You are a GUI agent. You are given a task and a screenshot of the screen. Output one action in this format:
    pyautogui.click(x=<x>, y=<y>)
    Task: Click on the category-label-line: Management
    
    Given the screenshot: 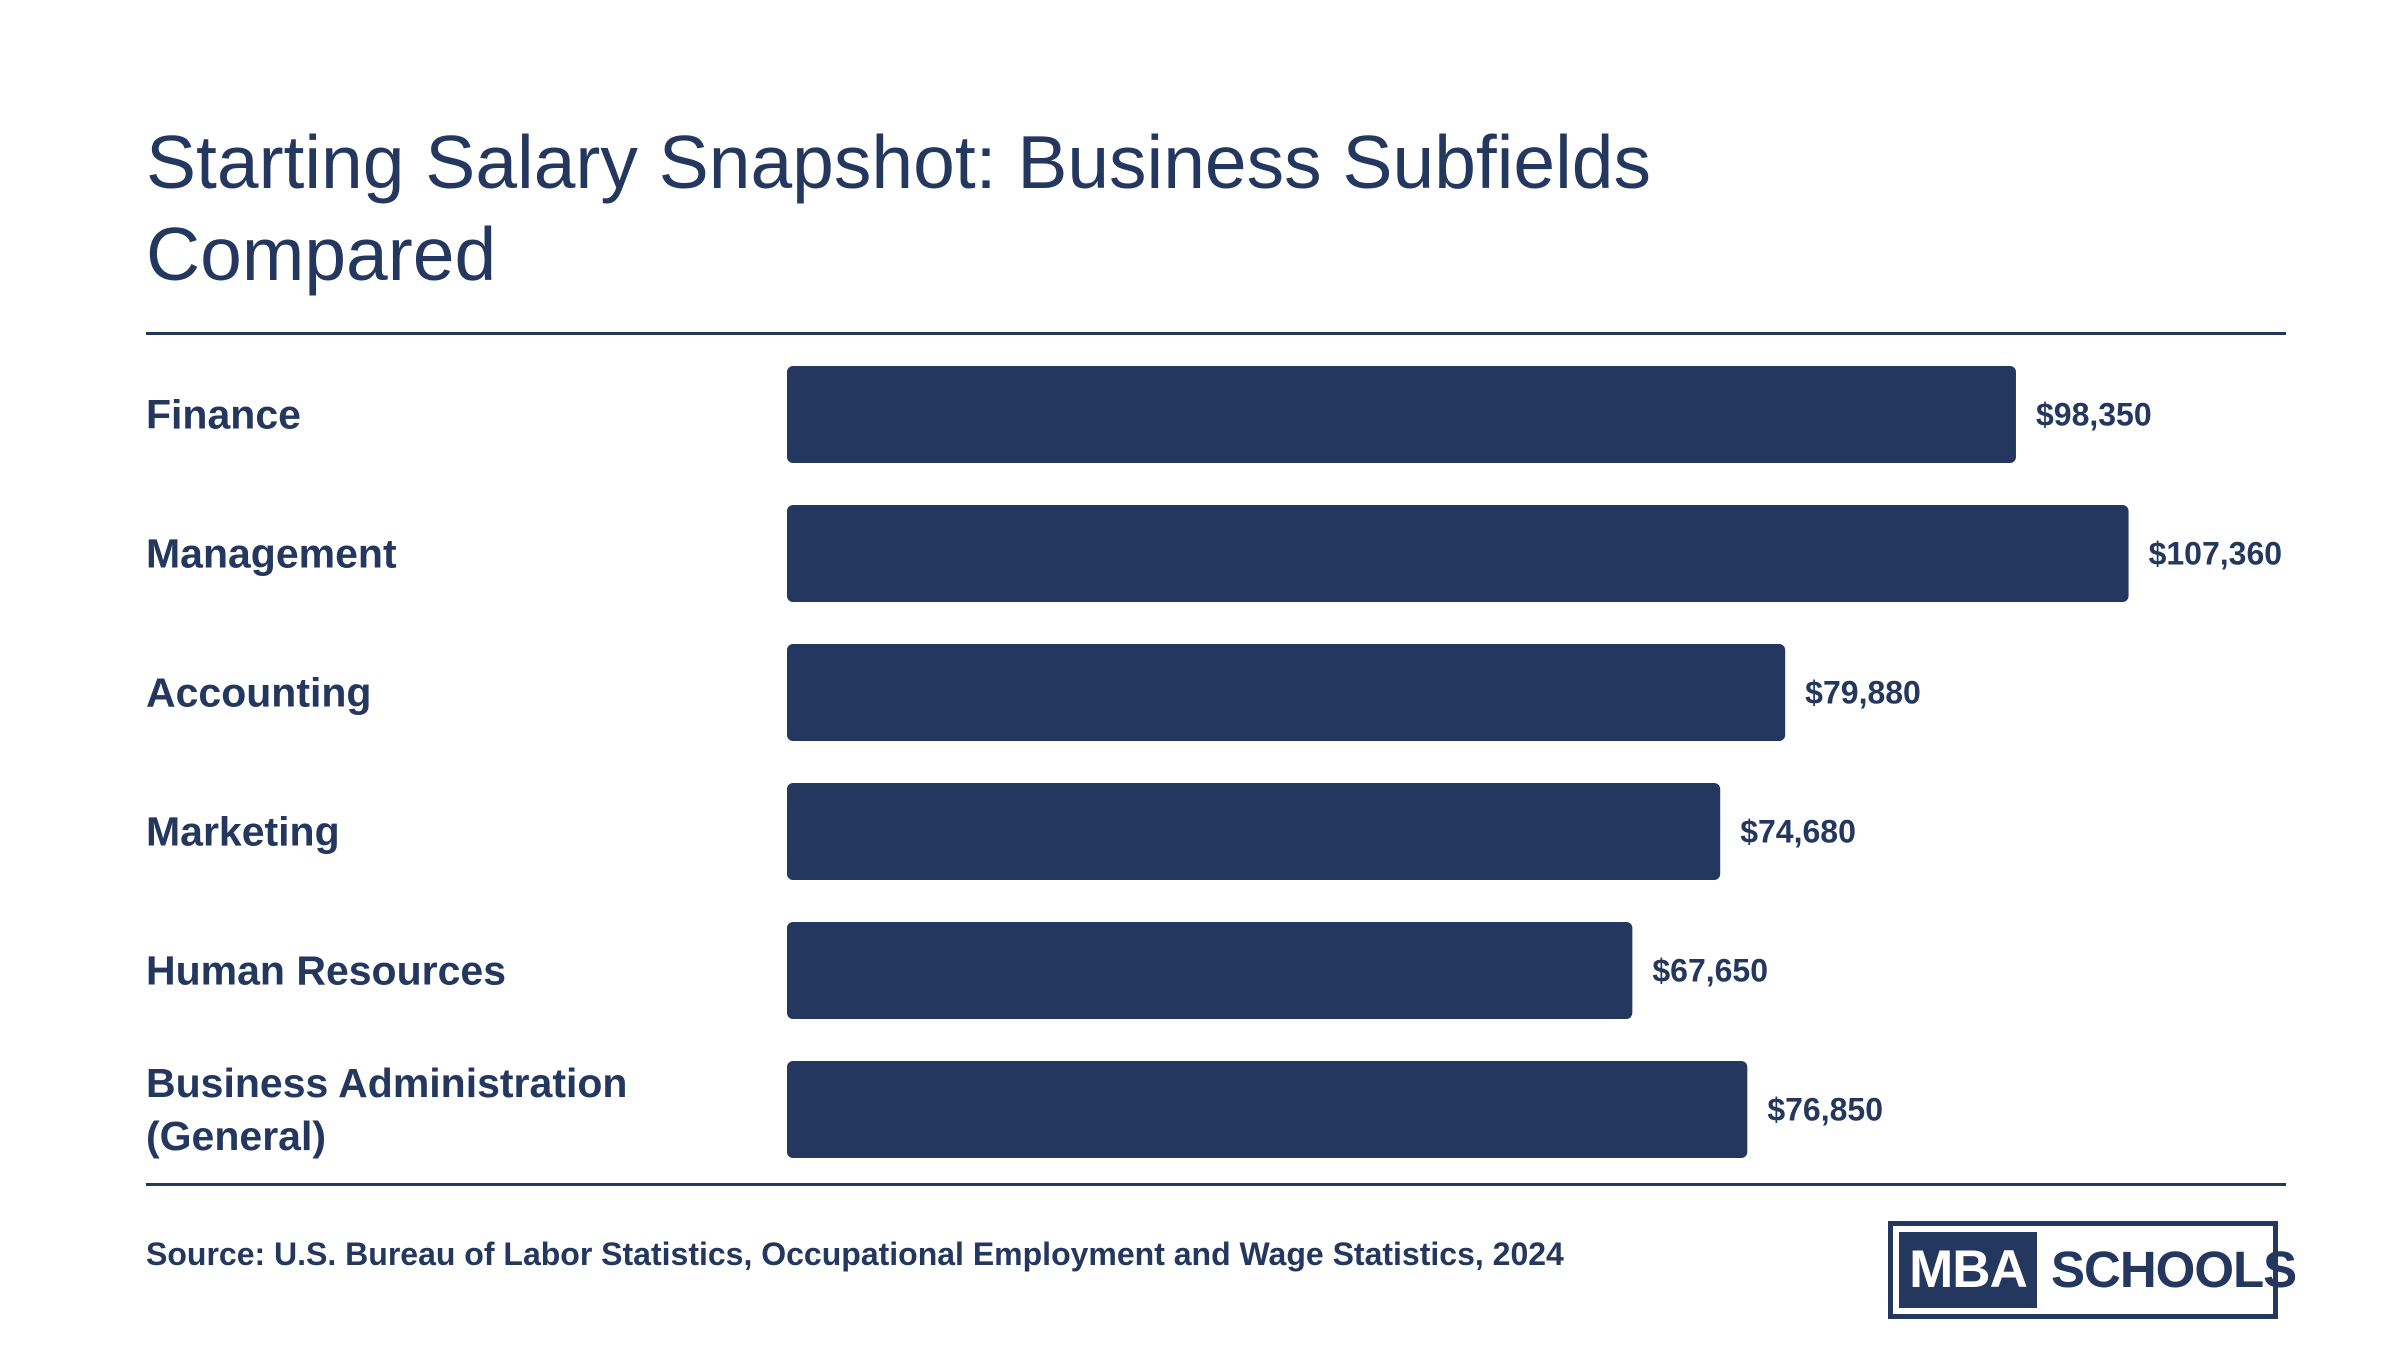 What is the action you would take?
    pyautogui.click(x=271, y=554)
    